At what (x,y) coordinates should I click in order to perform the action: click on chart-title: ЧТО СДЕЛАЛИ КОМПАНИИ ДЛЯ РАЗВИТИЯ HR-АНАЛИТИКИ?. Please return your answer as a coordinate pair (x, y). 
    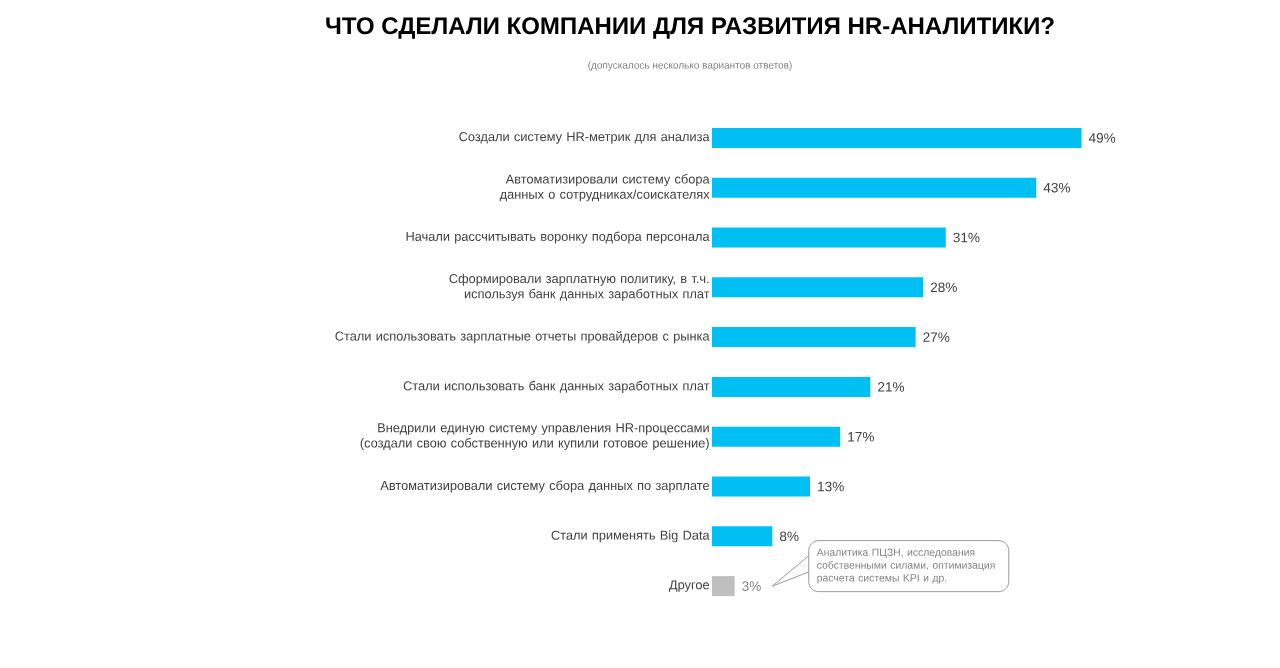
    Looking at the image, I should click on (690, 28).